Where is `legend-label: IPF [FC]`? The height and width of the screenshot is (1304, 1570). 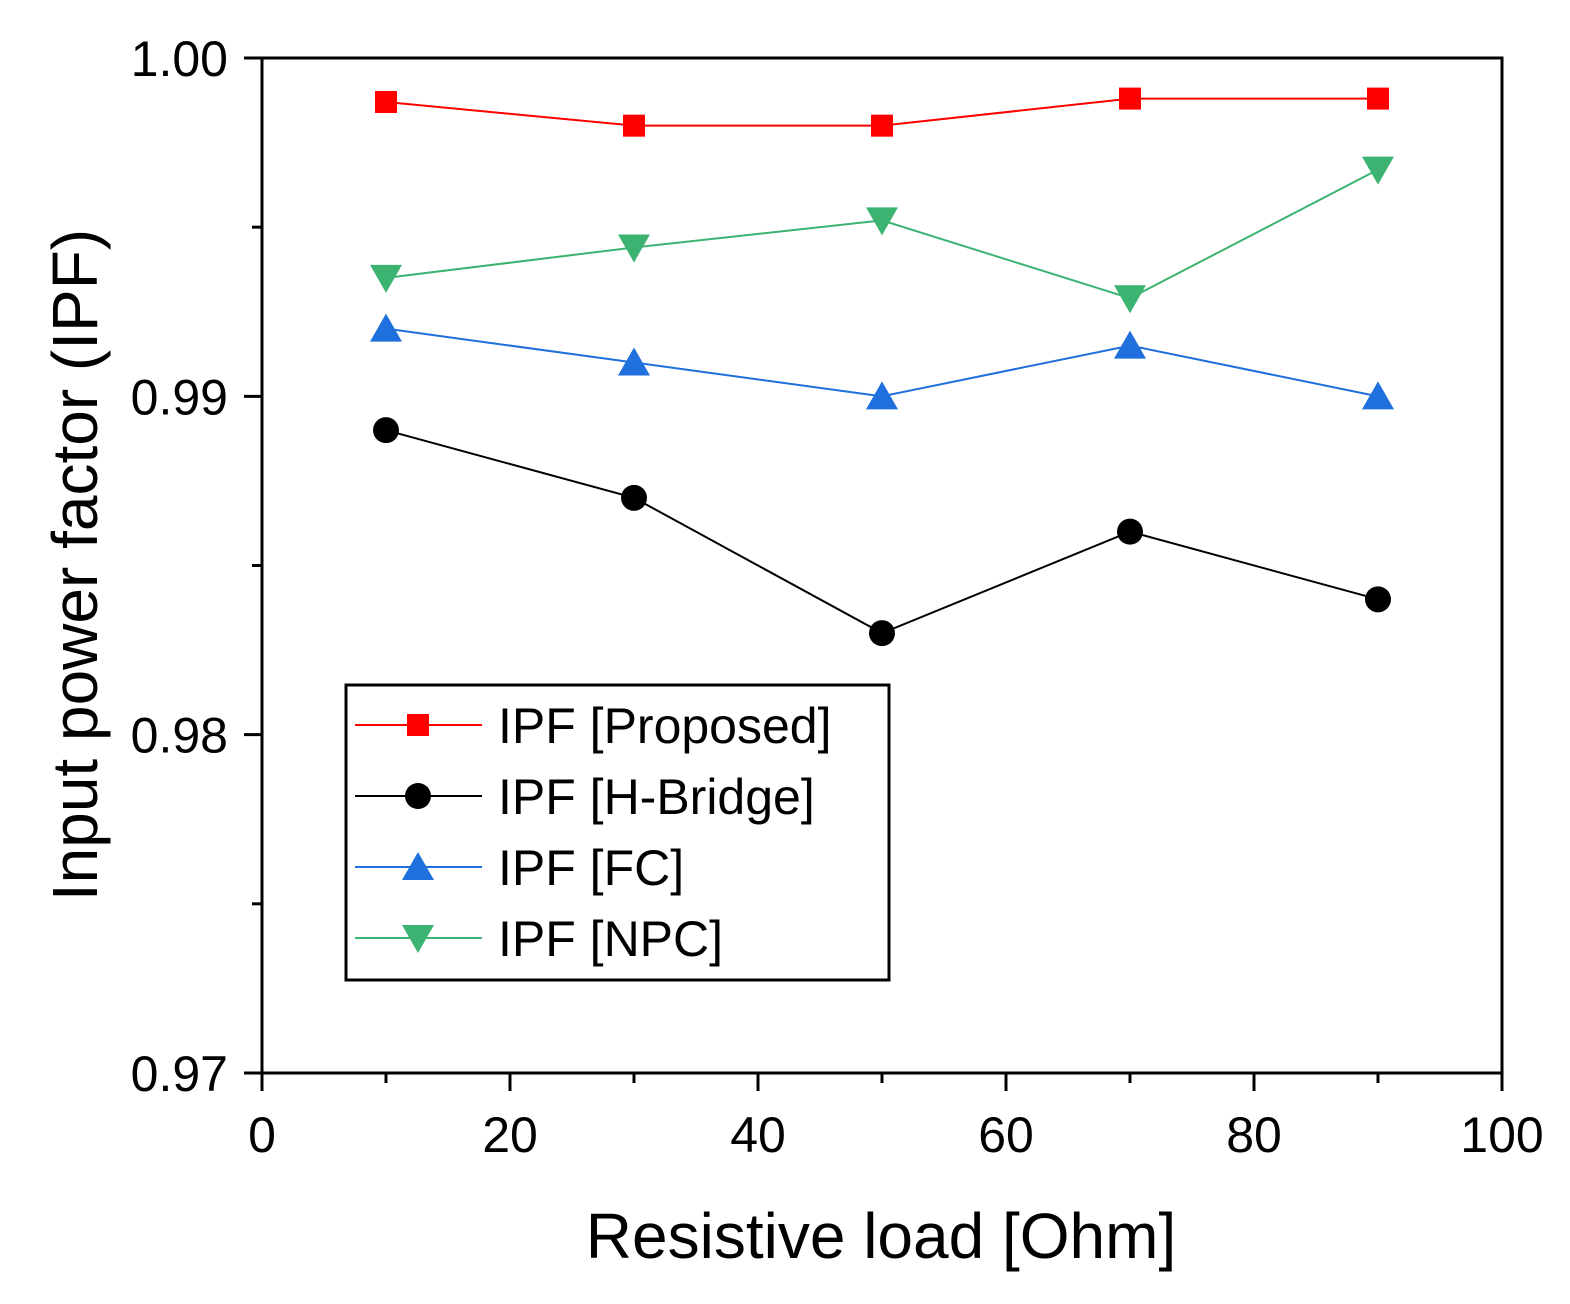 legend-label: IPF [FC] is located at coordinates (591, 868).